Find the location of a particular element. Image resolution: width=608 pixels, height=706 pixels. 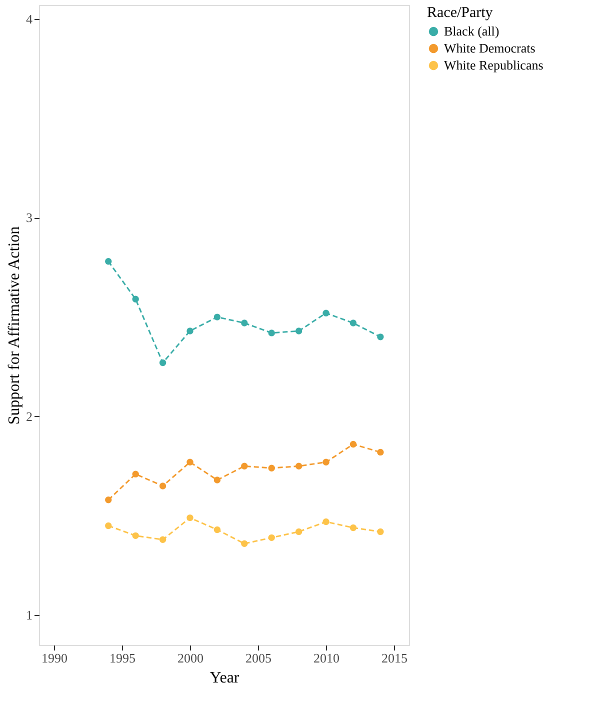

x-tick-label: 1995 is located at coordinates (122, 658).